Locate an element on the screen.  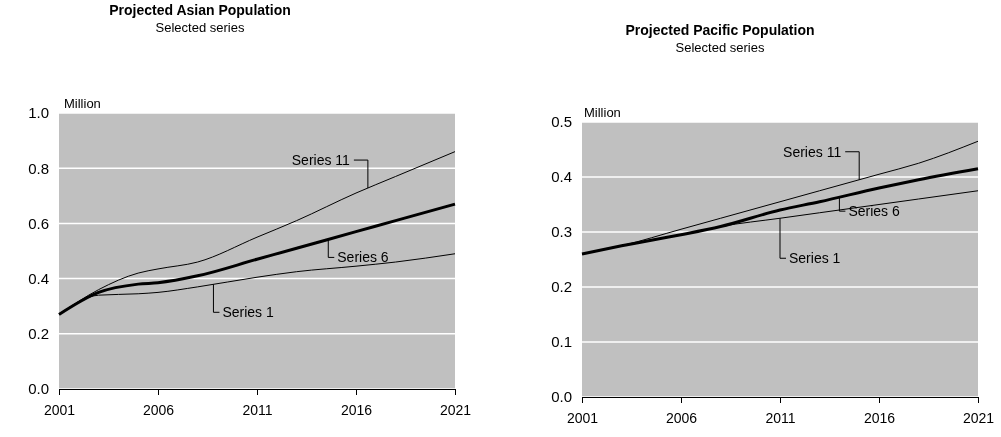
y-tick-label: 0.6 is located at coordinates (38, 223).